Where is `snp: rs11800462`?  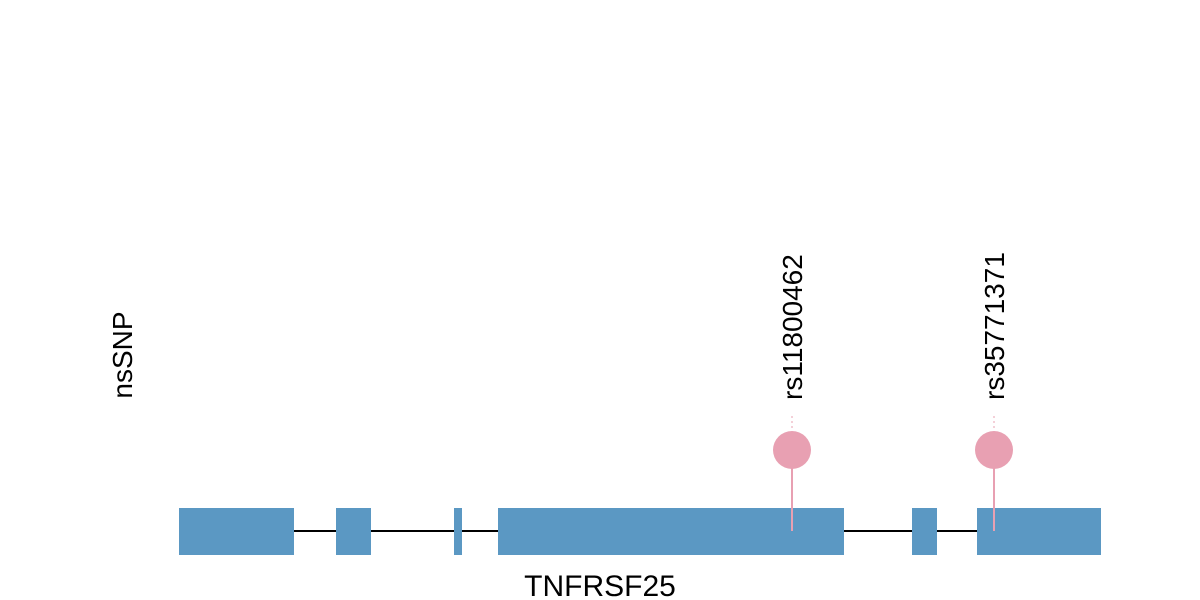
snp: rs11800462 is located at coordinates (792, 392).